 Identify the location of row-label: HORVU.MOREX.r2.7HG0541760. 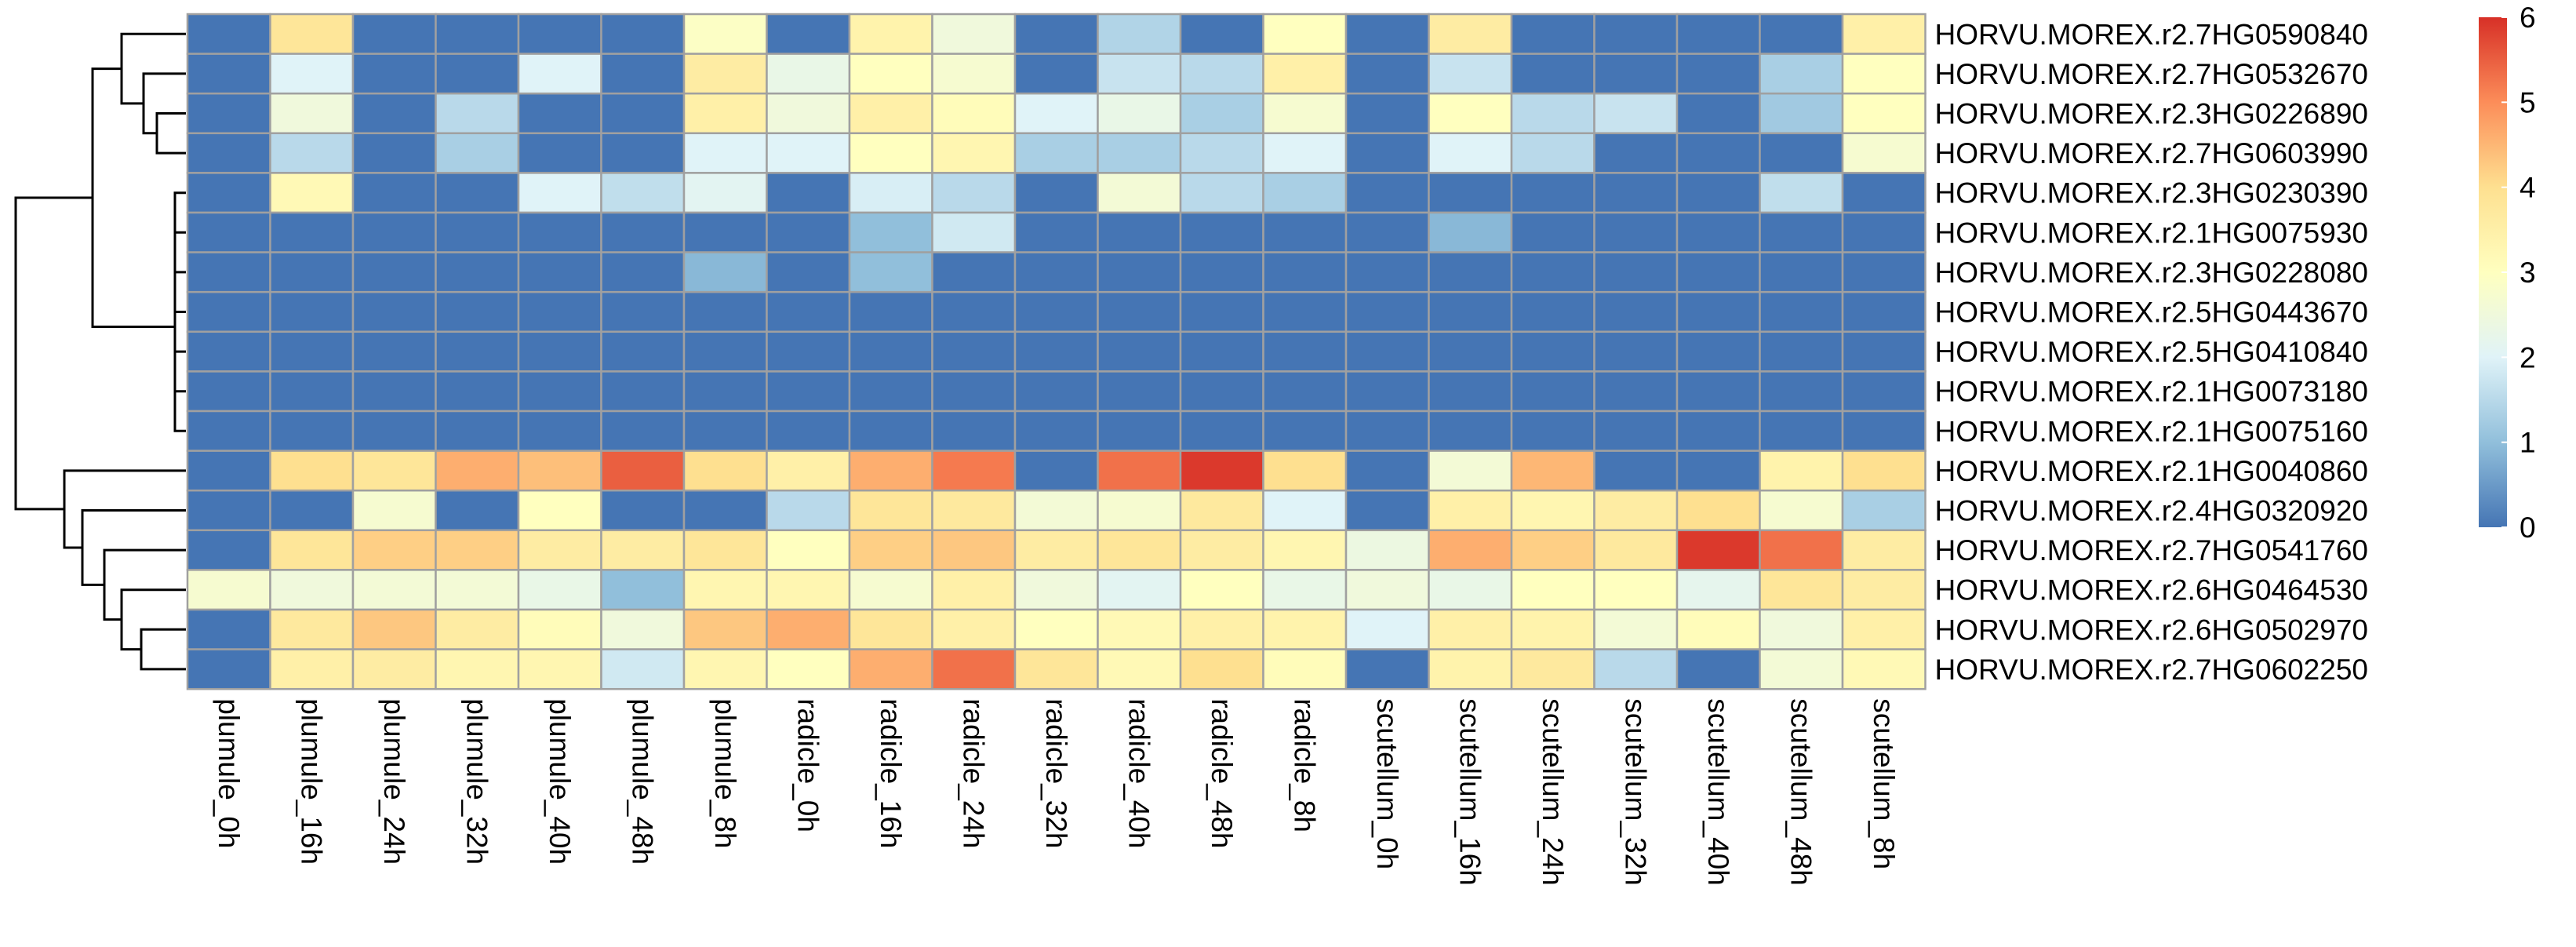
(2152, 550).